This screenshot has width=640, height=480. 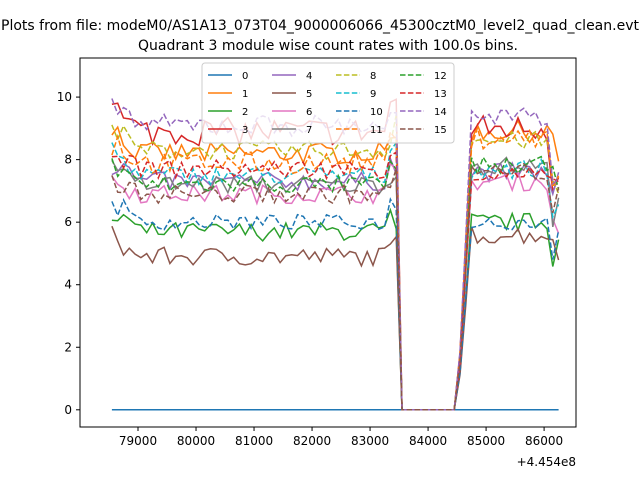 I want to click on legend-label-14: 14, so click(x=440, y=112).